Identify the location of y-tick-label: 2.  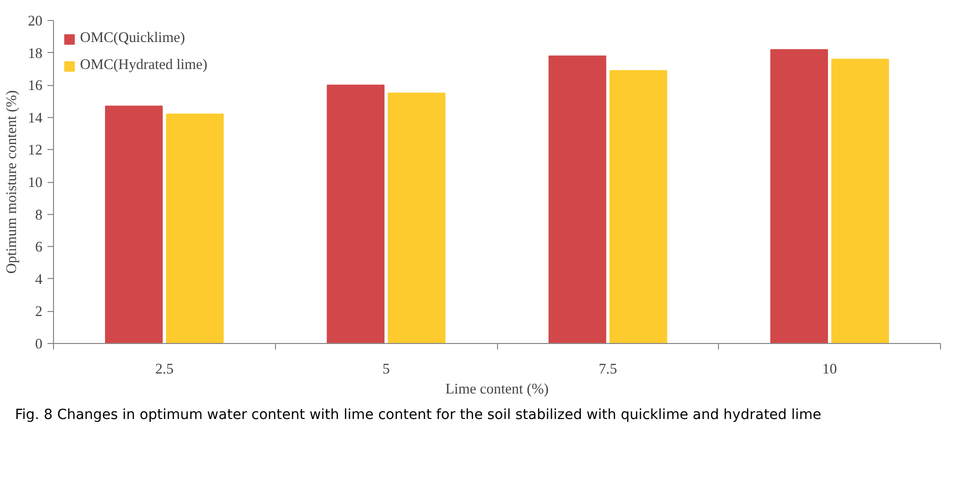
(38, 312).